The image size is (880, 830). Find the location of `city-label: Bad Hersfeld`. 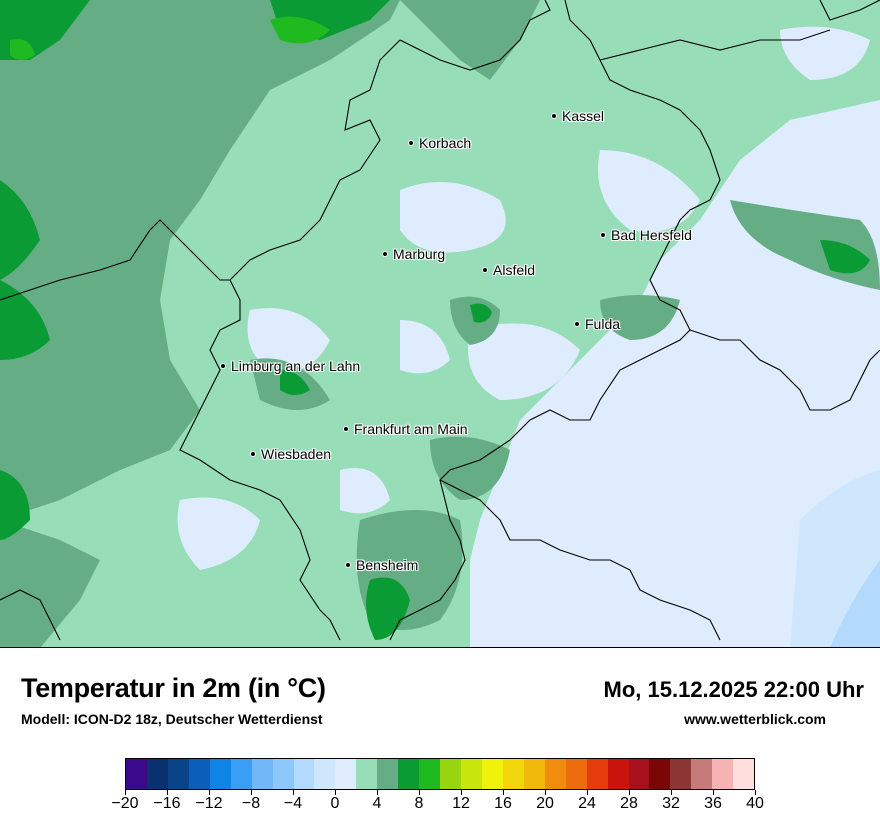

city-label: Bad Hersfeld is located at coordinates (651, 235).